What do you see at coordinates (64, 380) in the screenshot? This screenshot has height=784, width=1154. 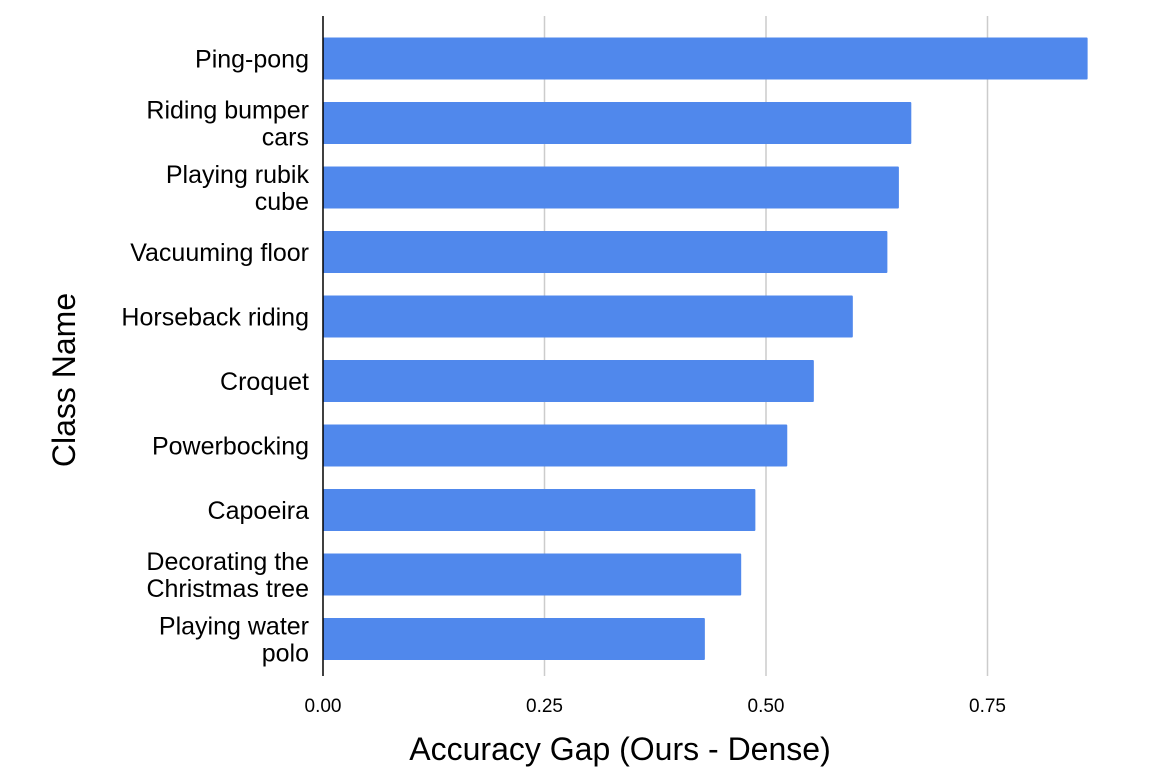 I see `y-axis-title: Class Name` at bounding box center [64, 380].